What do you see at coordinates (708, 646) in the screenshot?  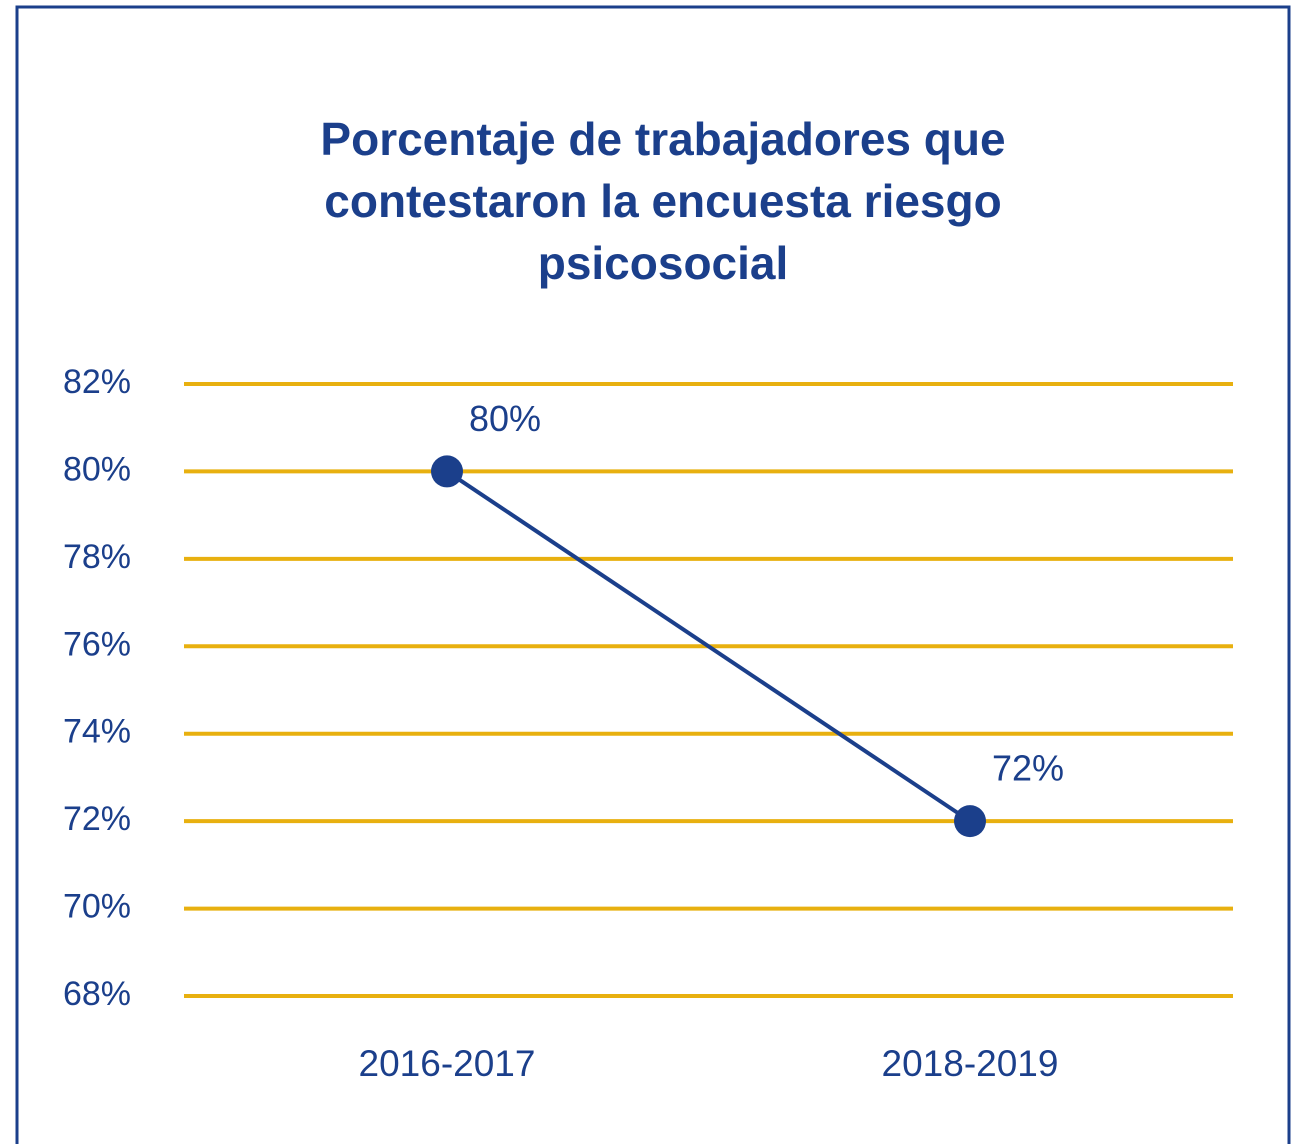 I see `line` at bounding box center [708, 646].